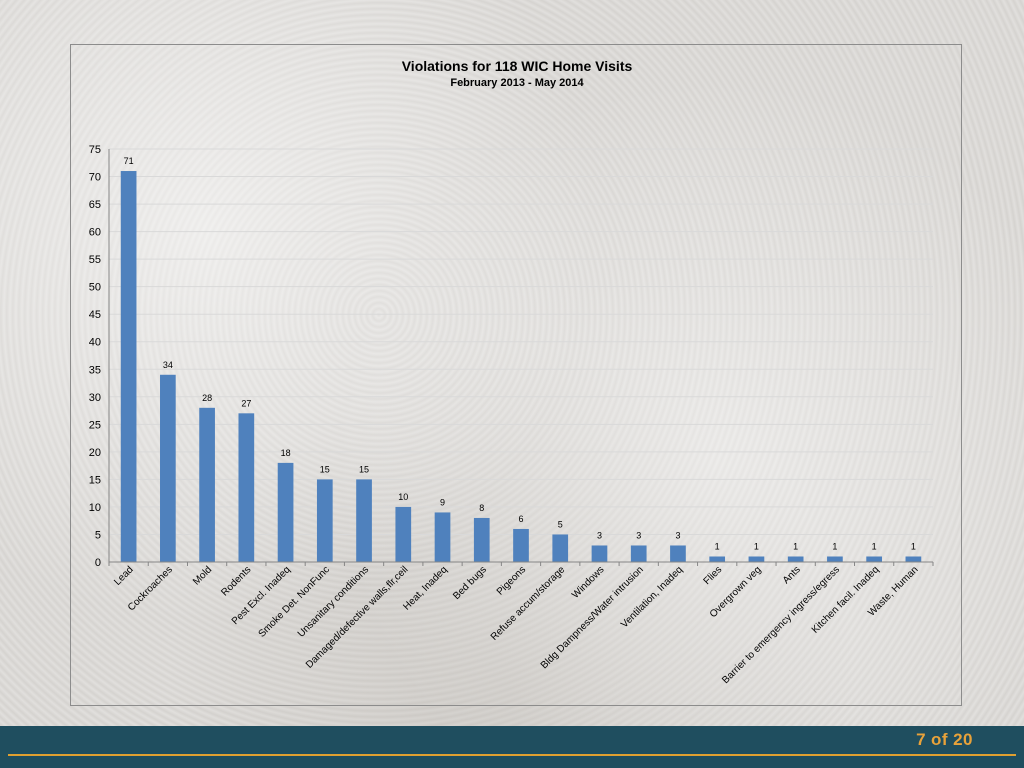  Describe the element at coordinates (442, 502) in the screenshot. I see `data-label: 9` at that location.